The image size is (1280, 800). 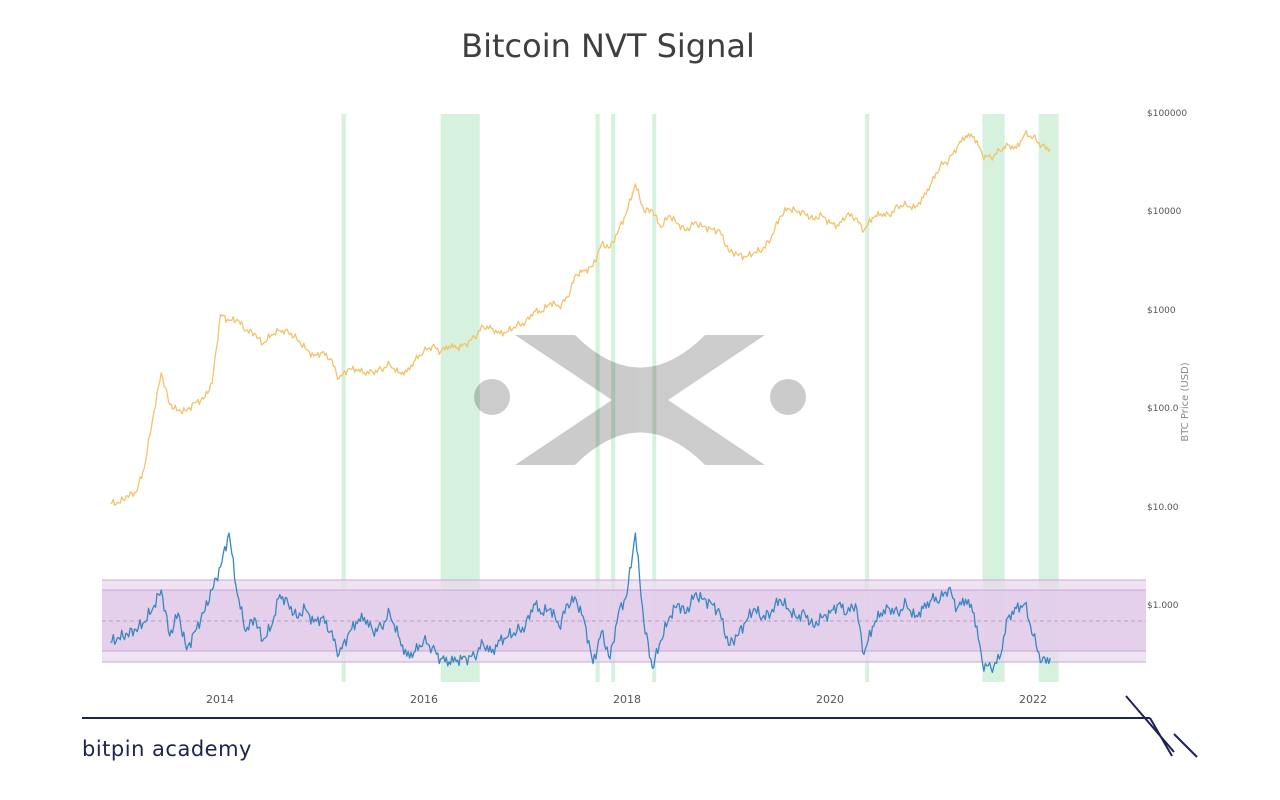 What do you see at coordinates (1163, 409) in the screenshot?
I see `right-tick-label: $100.0` at bounding box center [1163, 409].